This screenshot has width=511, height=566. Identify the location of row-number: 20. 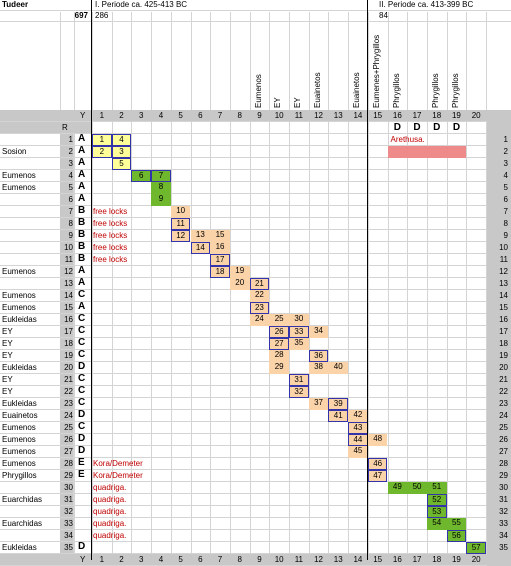
(68, 367).